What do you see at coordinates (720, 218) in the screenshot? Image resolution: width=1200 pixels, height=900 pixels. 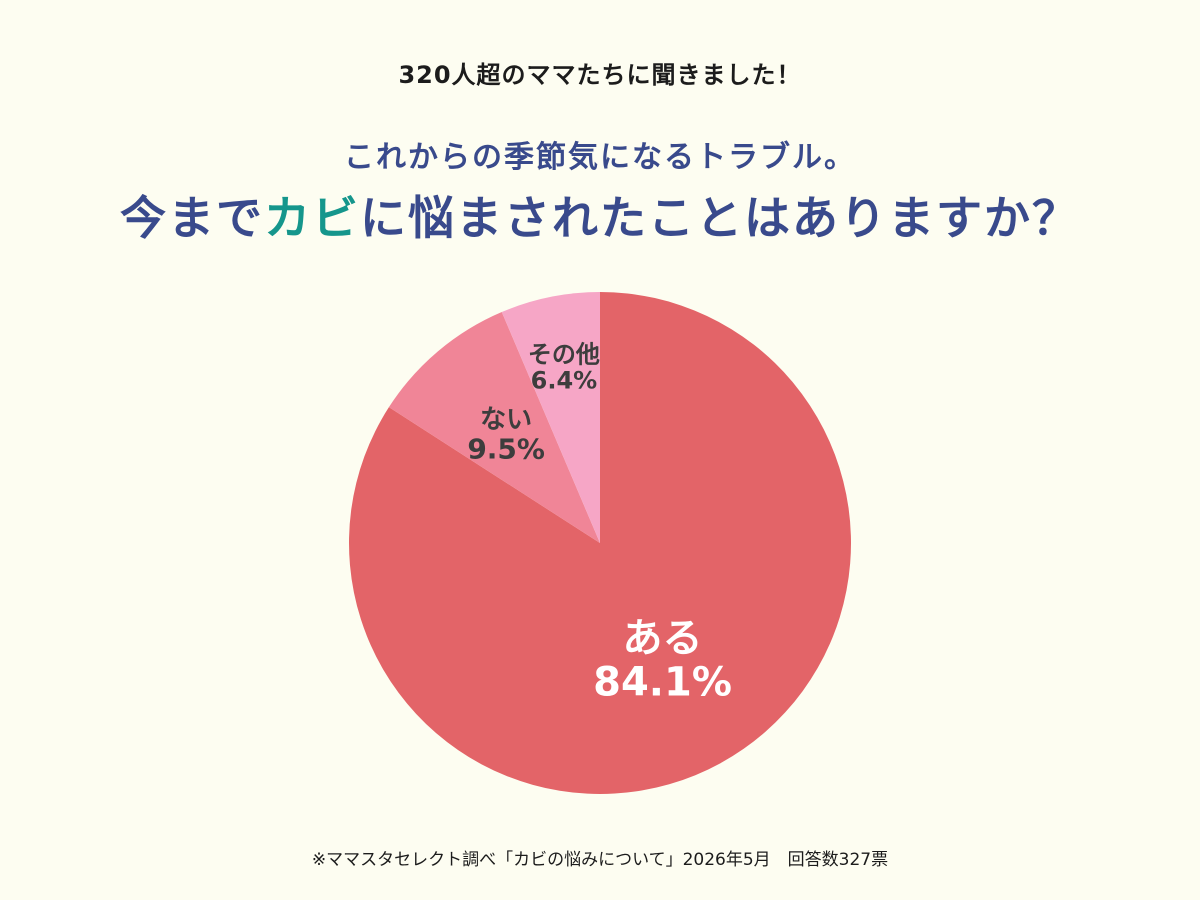 I see `title-part2: に悩まされたことはありますか？` at bounding box center [720, 218].